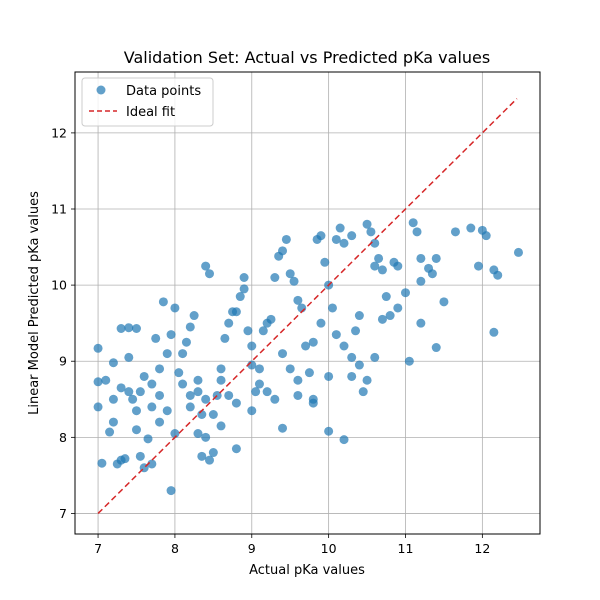 This screenshot has width=600, height=600. Describe the element at coordinates (406, 548) in the screenshot. I see `x-tick-label: 11` at that location.